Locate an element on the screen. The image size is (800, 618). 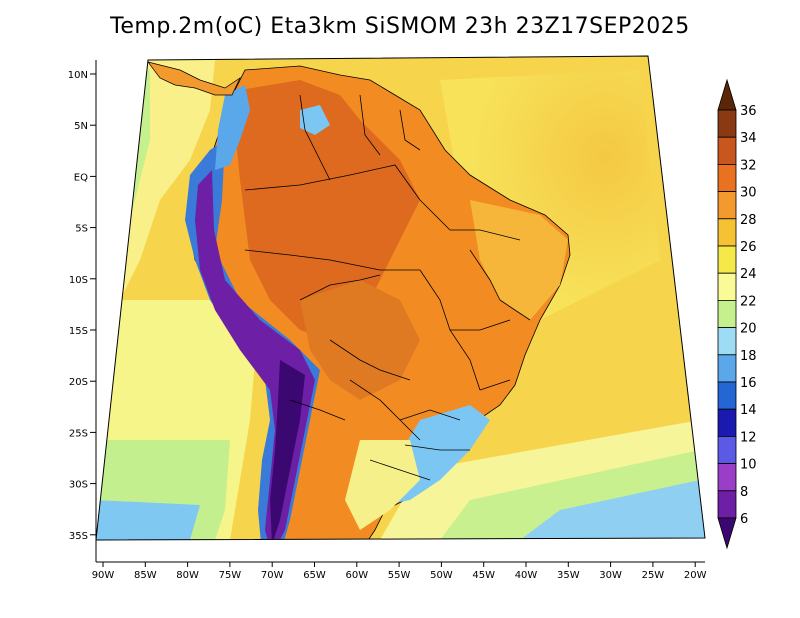
central-america is located at coordinates (194, 78).